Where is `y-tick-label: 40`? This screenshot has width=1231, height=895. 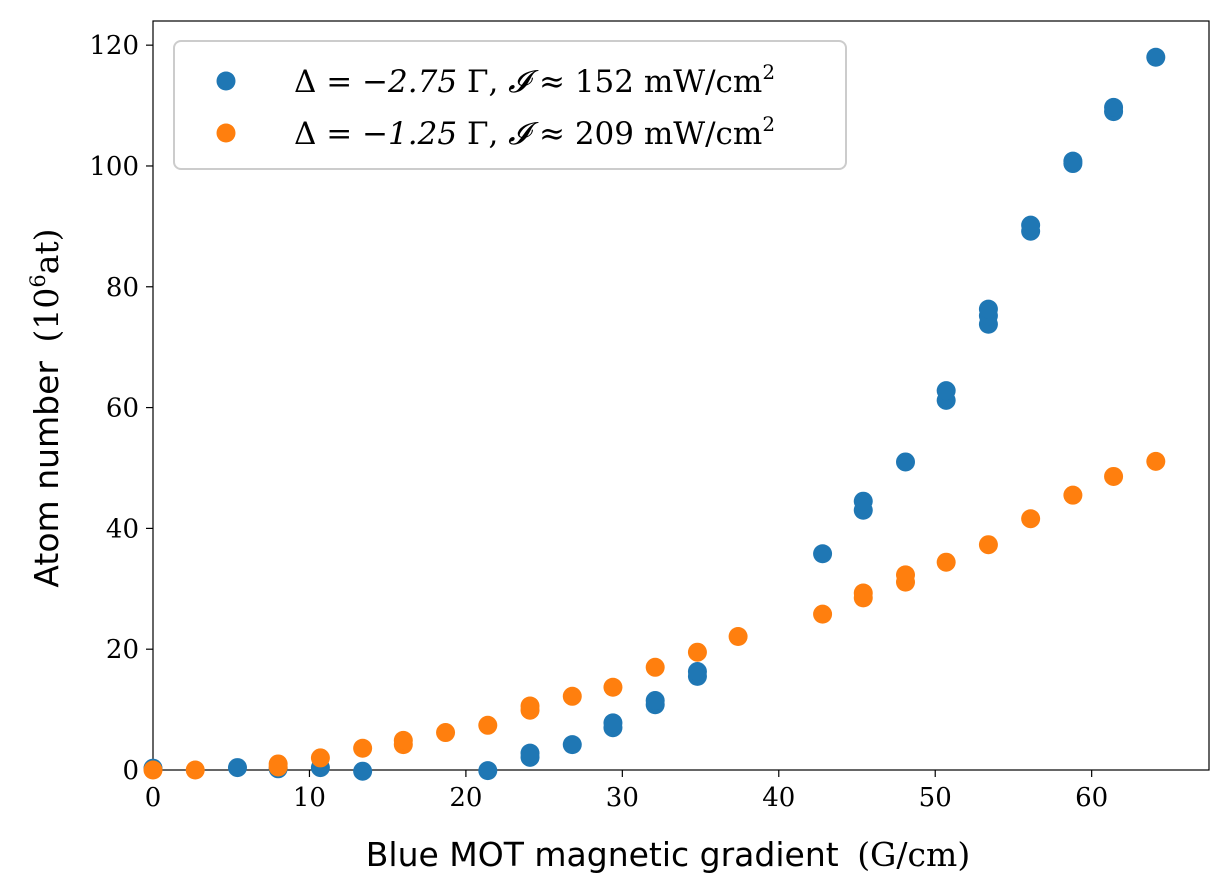 y-tick-label: 40 is located at coordinates (122, 529).